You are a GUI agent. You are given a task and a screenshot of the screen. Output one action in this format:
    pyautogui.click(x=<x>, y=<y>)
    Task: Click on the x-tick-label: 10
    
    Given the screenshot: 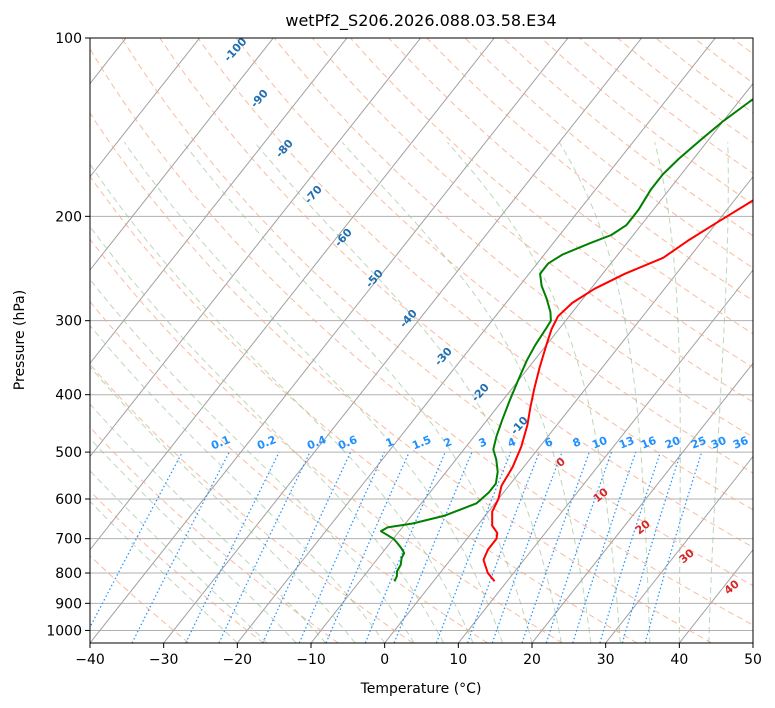 What is the action you would take?
    pyautogui.click(x=458, y=660)
    